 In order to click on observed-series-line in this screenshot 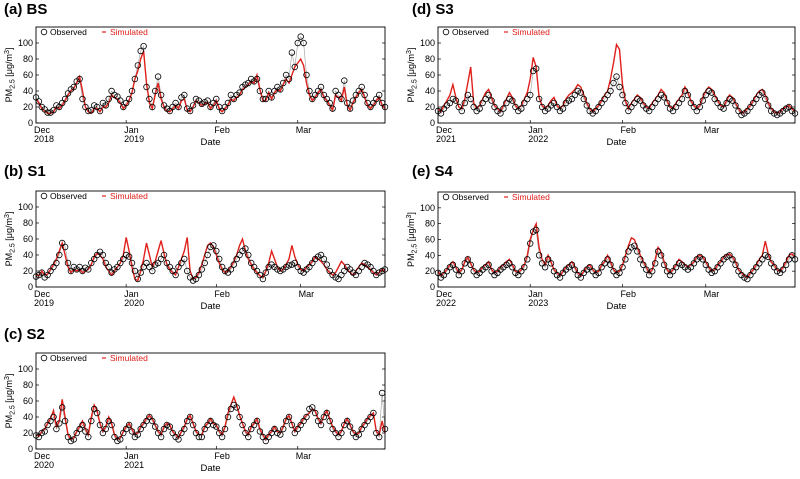, I will do `click(616, 254)`.